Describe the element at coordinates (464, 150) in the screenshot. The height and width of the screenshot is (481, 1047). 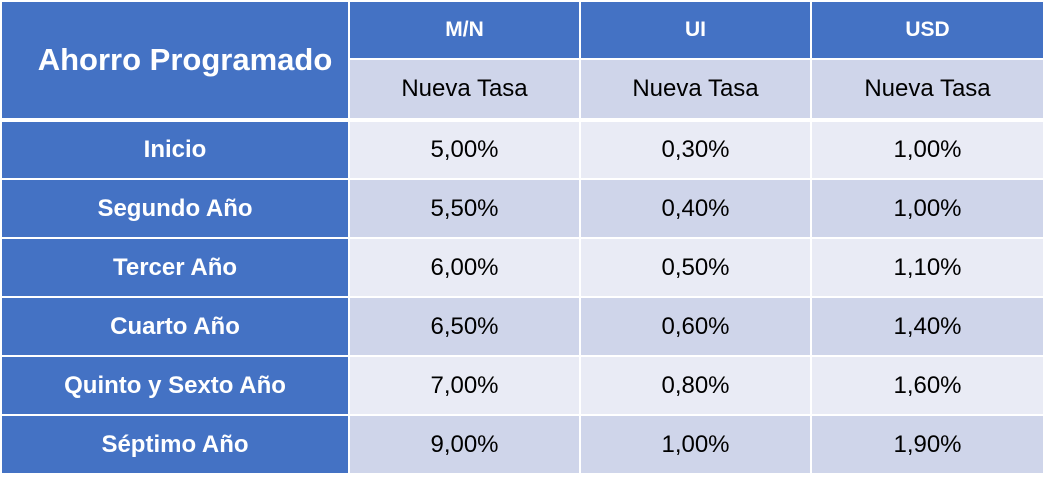
I see `rate-cell: 5,00%` at that location.